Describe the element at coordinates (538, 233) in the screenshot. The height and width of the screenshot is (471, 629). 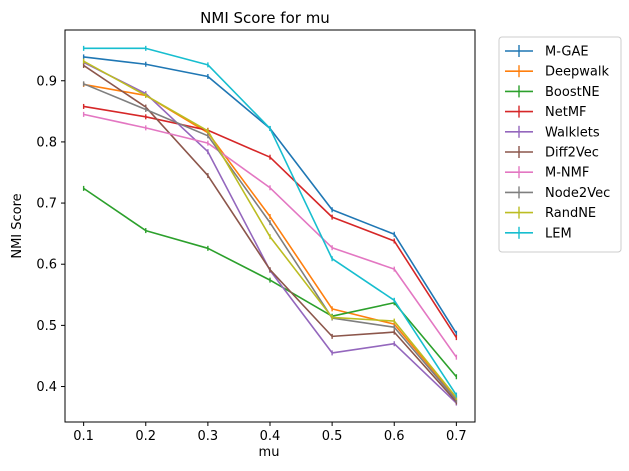
I see `legend-item: LEM` at that location.